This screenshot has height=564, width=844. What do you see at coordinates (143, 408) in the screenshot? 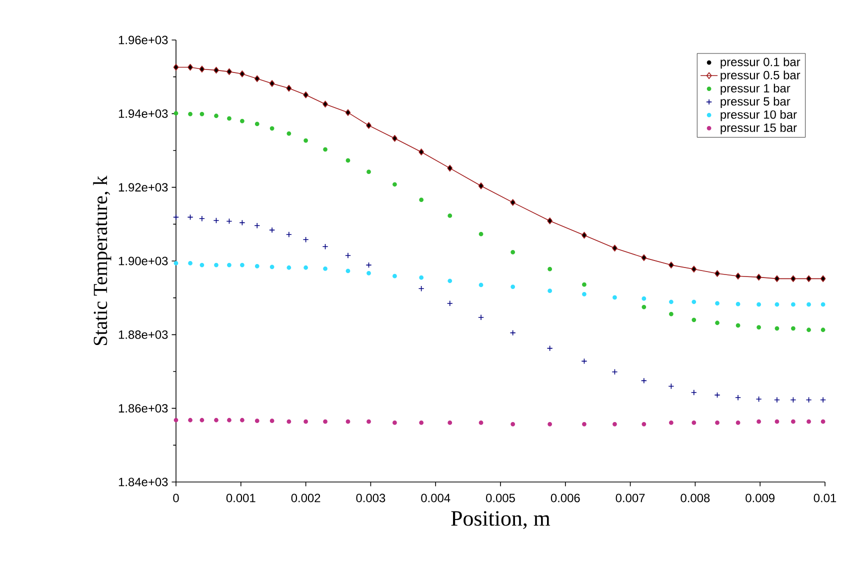
I see `y-tick-label: 1.86e+03` at bounding box center [143, 408].